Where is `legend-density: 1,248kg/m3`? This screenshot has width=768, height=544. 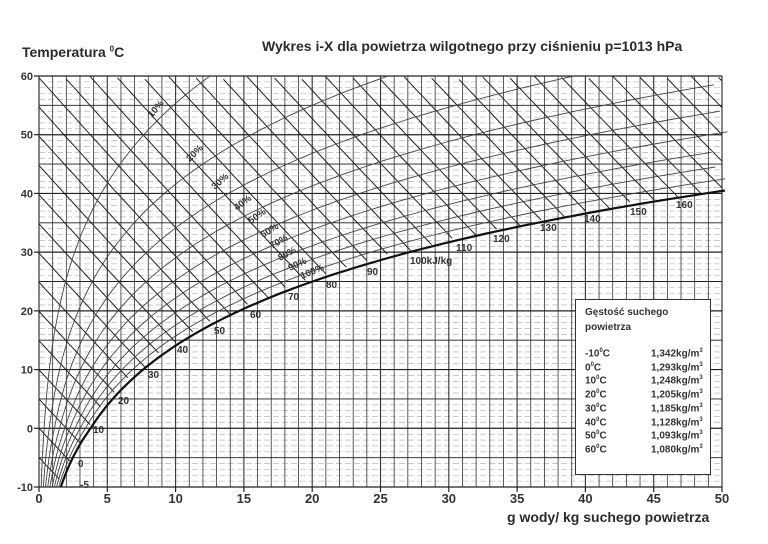
legend-density: 1,248kg/m3 is located at coordinates (677, 381).